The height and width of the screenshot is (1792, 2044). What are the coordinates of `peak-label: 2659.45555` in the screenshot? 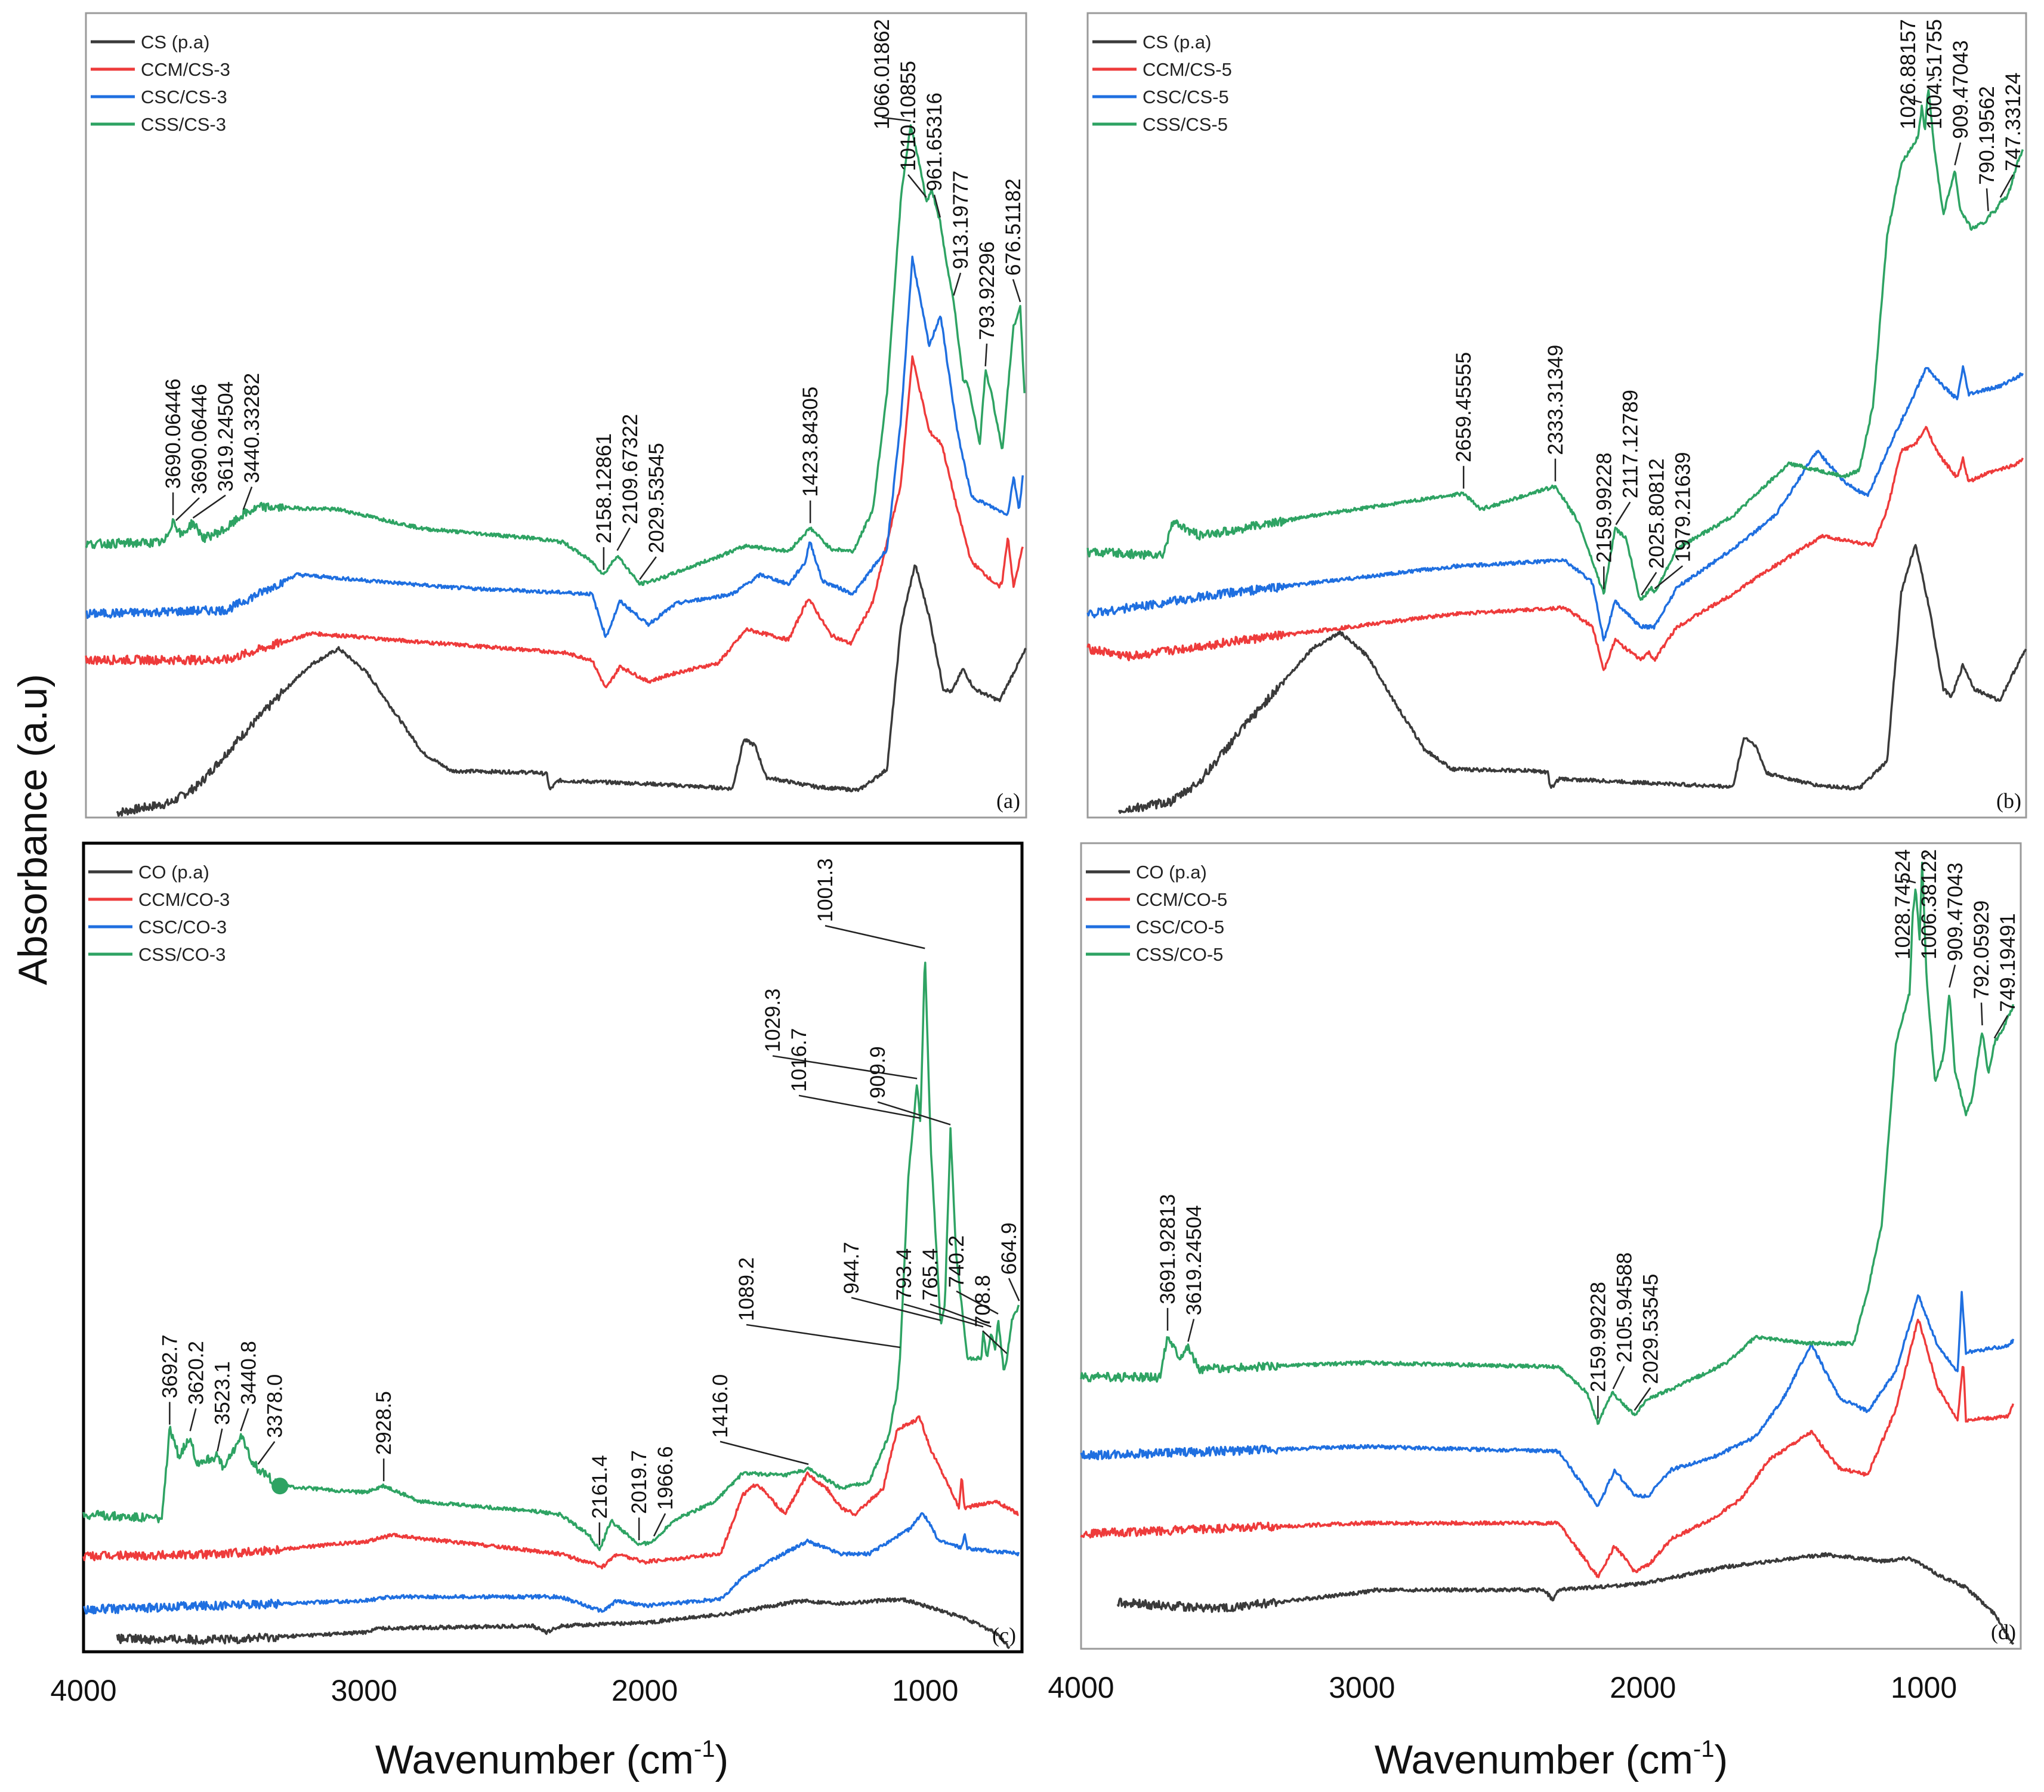 It's located at (1464, 407).